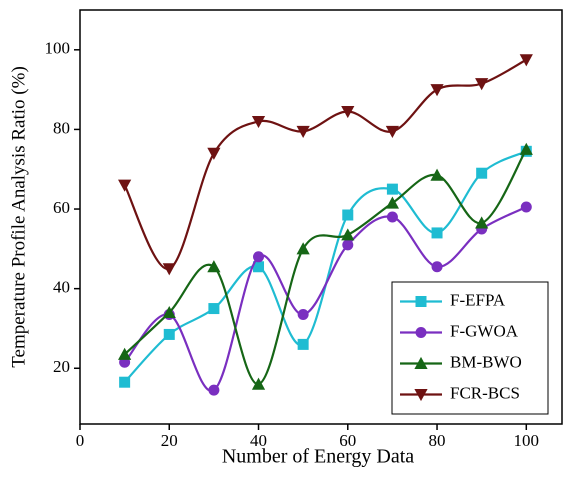  Describe the element at coordinates (318, 457) in the screenshot. I see `x-axis-title: Number of Energy Data` at that location.